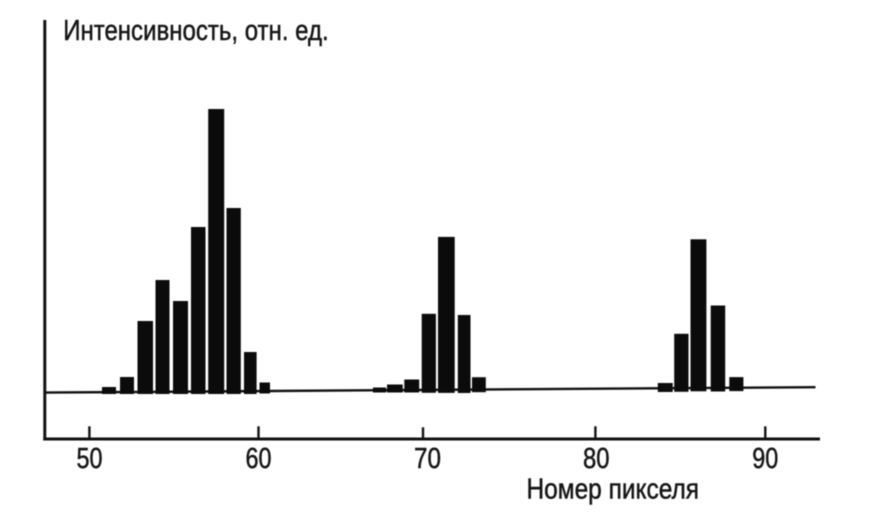  Describe the element at coordinates (765, 458) in the screenshot. I see `svg-text: 90` at that location.